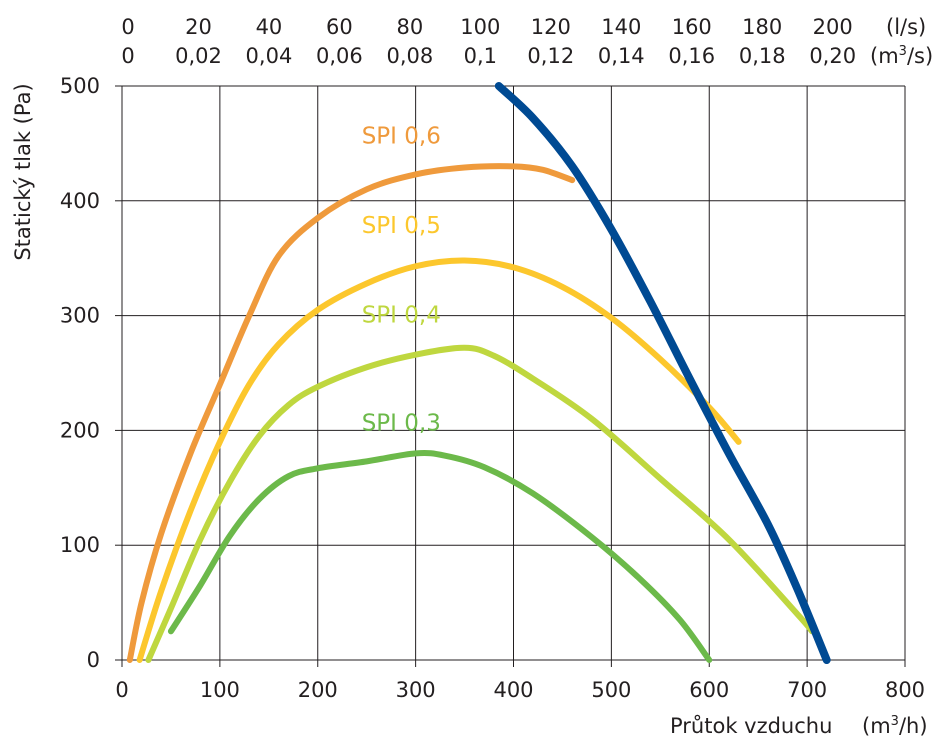  Describe the element at coordinates (220, 690) in the screenshot. I see `x-tick-label-1: 100` at that location.